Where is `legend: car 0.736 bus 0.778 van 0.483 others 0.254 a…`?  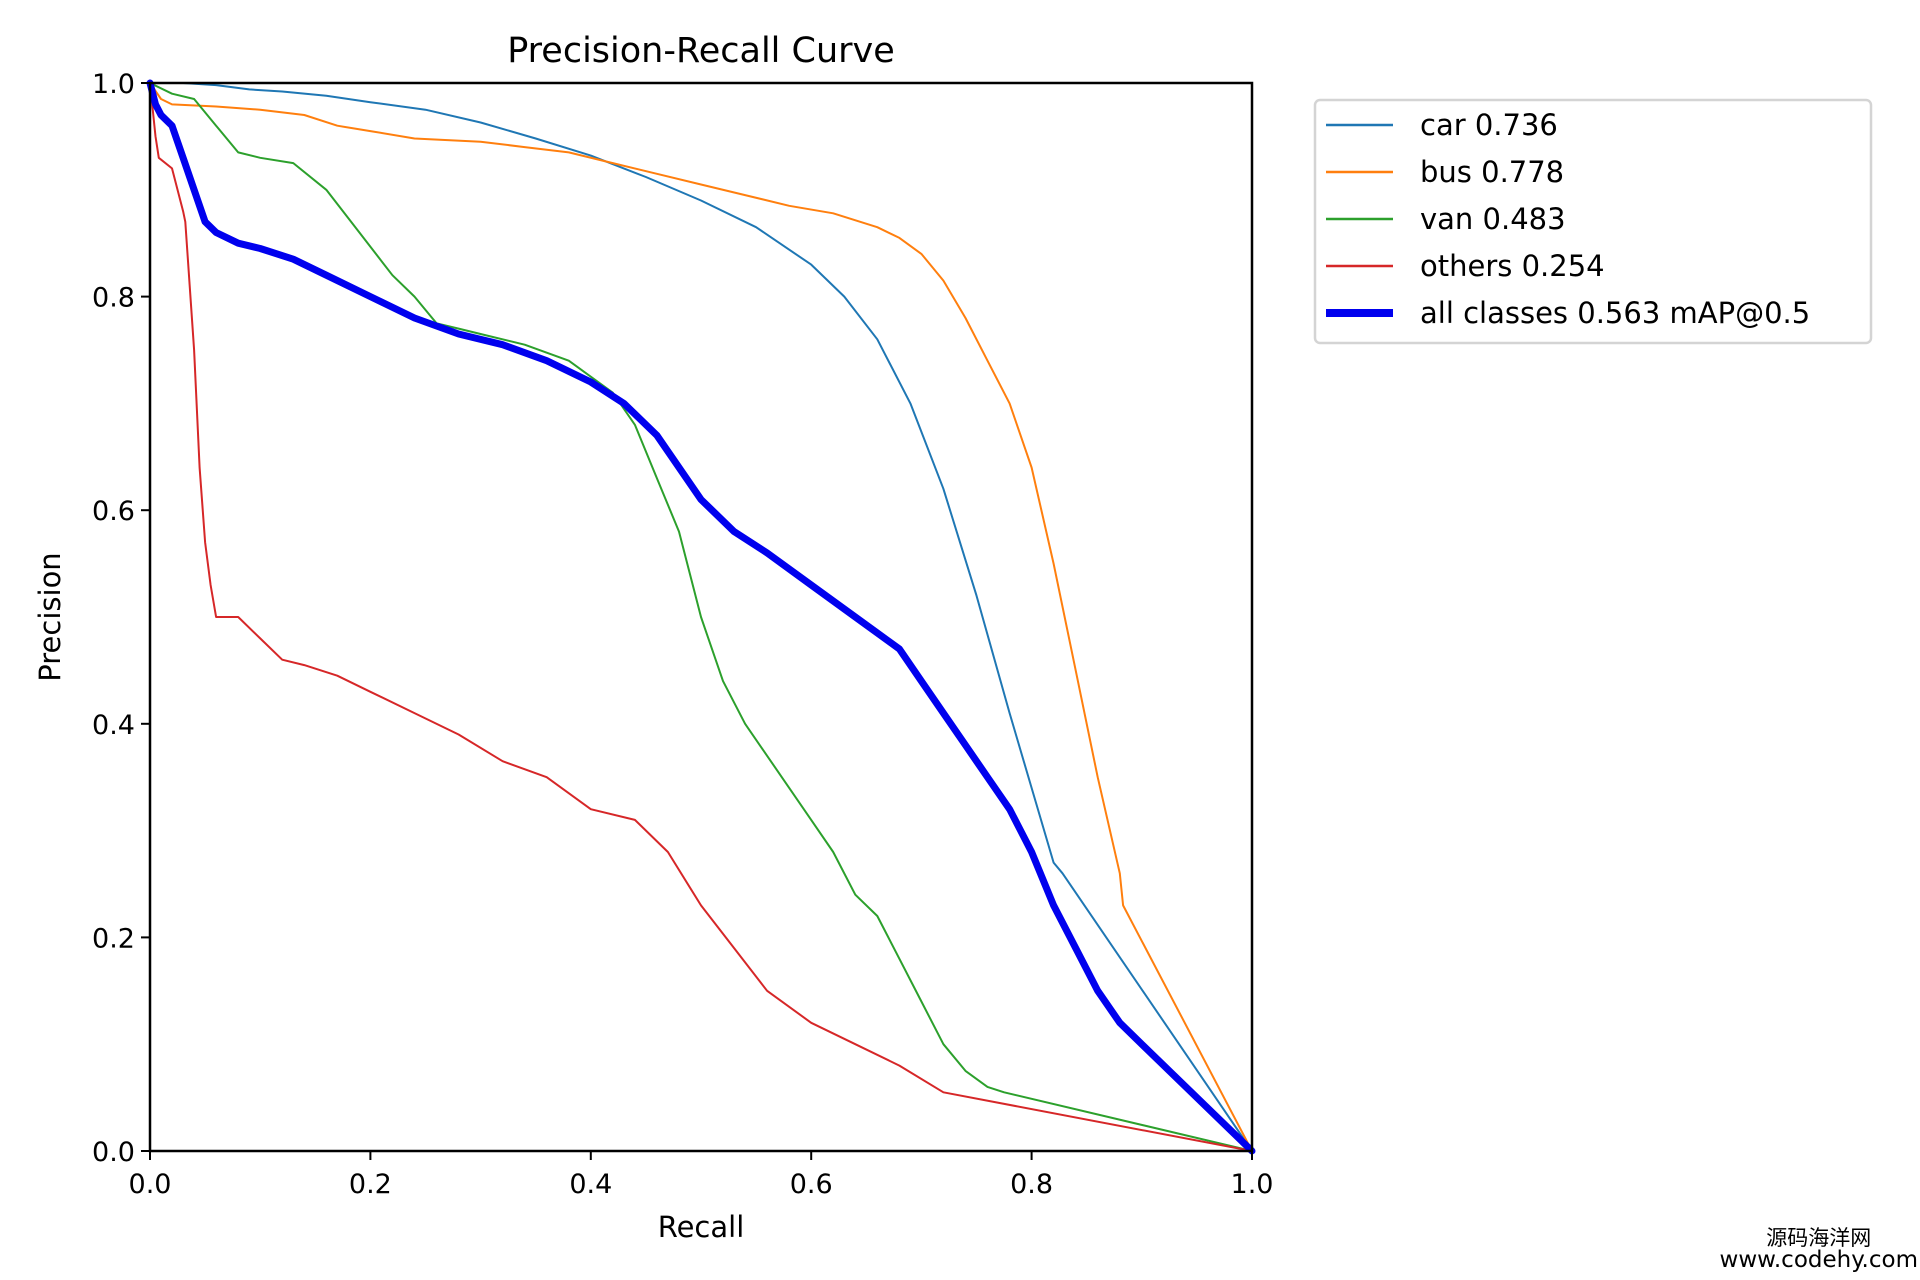
legend: car 0.736 bus 0.778 van 0.483 others 0.254 a… is located at coordinates (1593, 221).